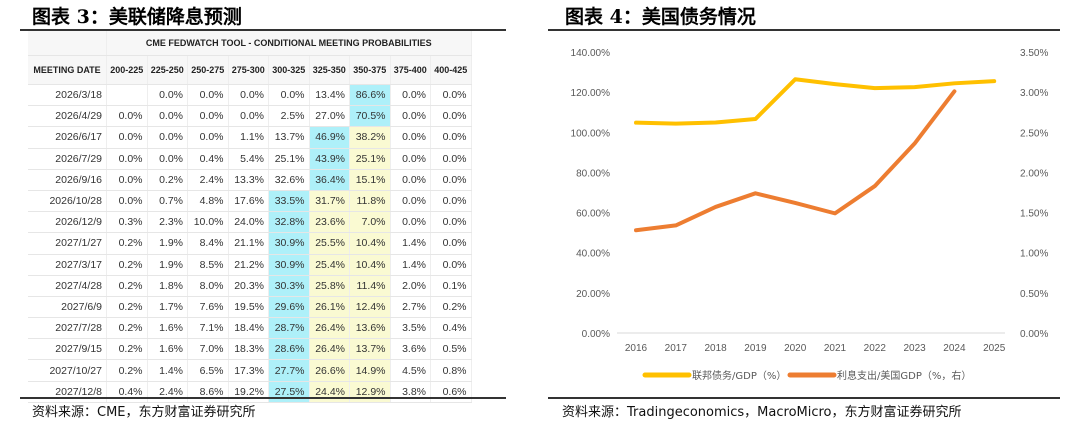 The width and height of the screenshot is (1080, 432). Describe the element at coordinates (676, 348) in the screenshot. I see `x-tick-label: 2017` at that location.